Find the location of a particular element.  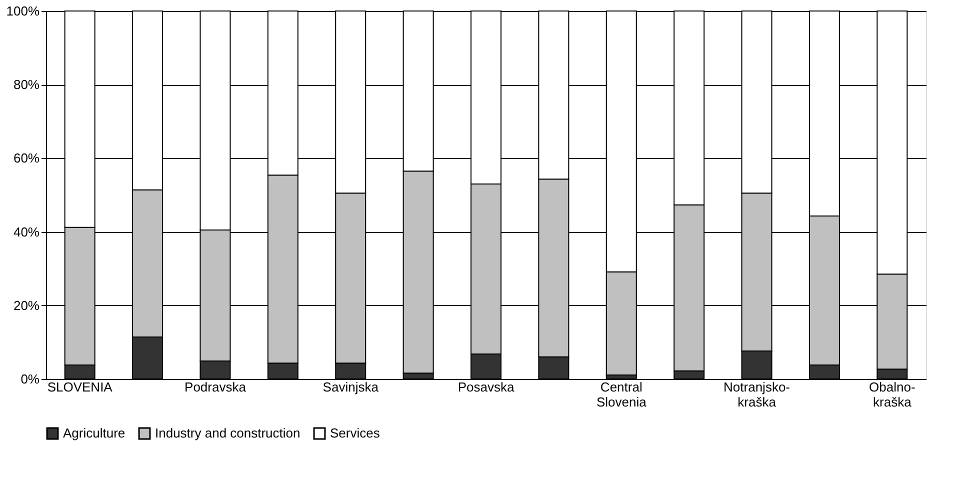

x-tick-label: Central Slovenia is located at coordinates (622, 395).